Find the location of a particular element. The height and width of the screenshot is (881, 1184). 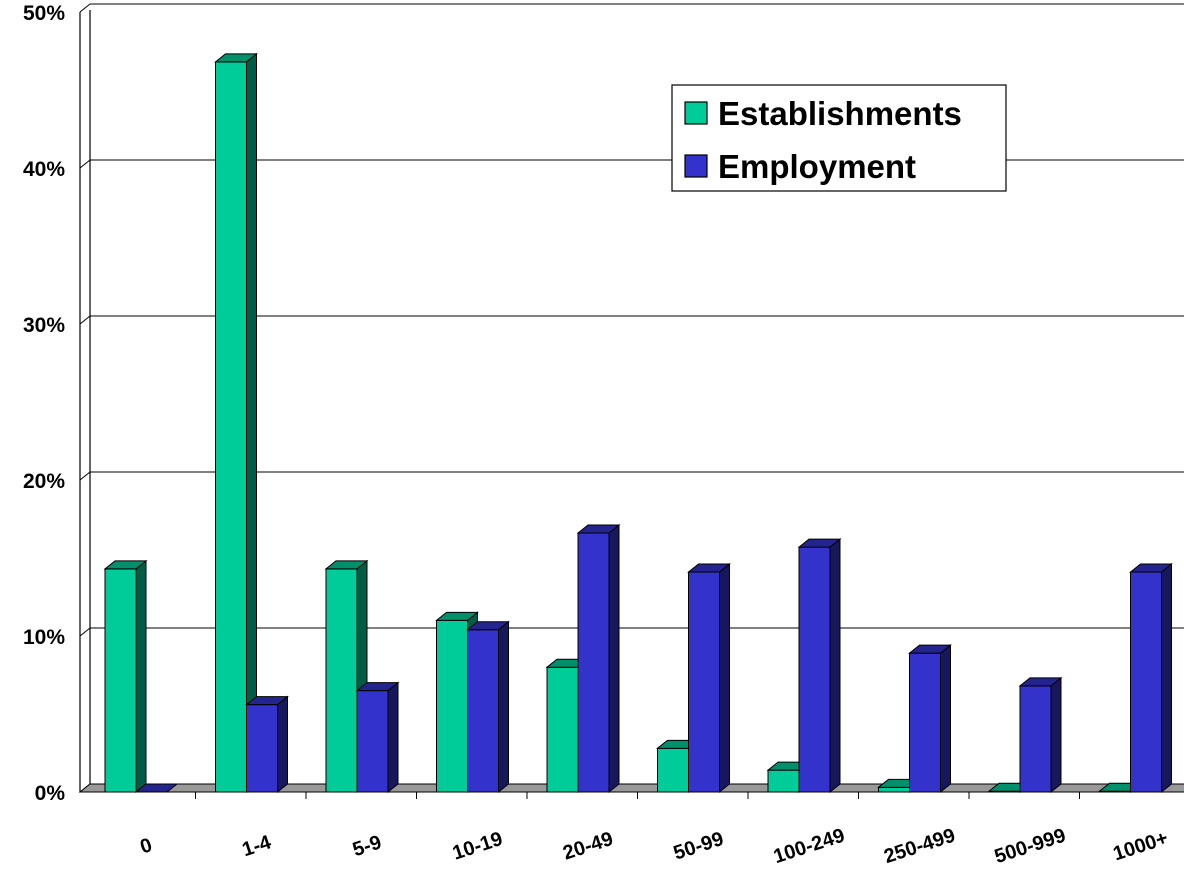

x-tick-label: 10-19 is located at coordinates (477, 846).